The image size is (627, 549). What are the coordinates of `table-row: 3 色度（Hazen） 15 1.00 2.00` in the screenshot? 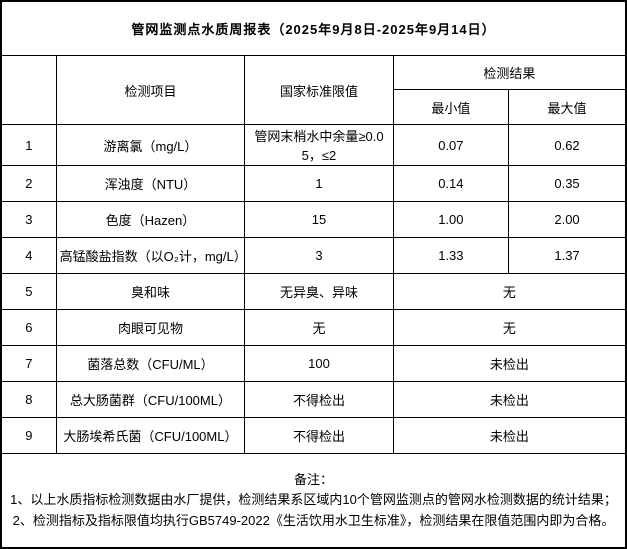 It's located at (313, 219).